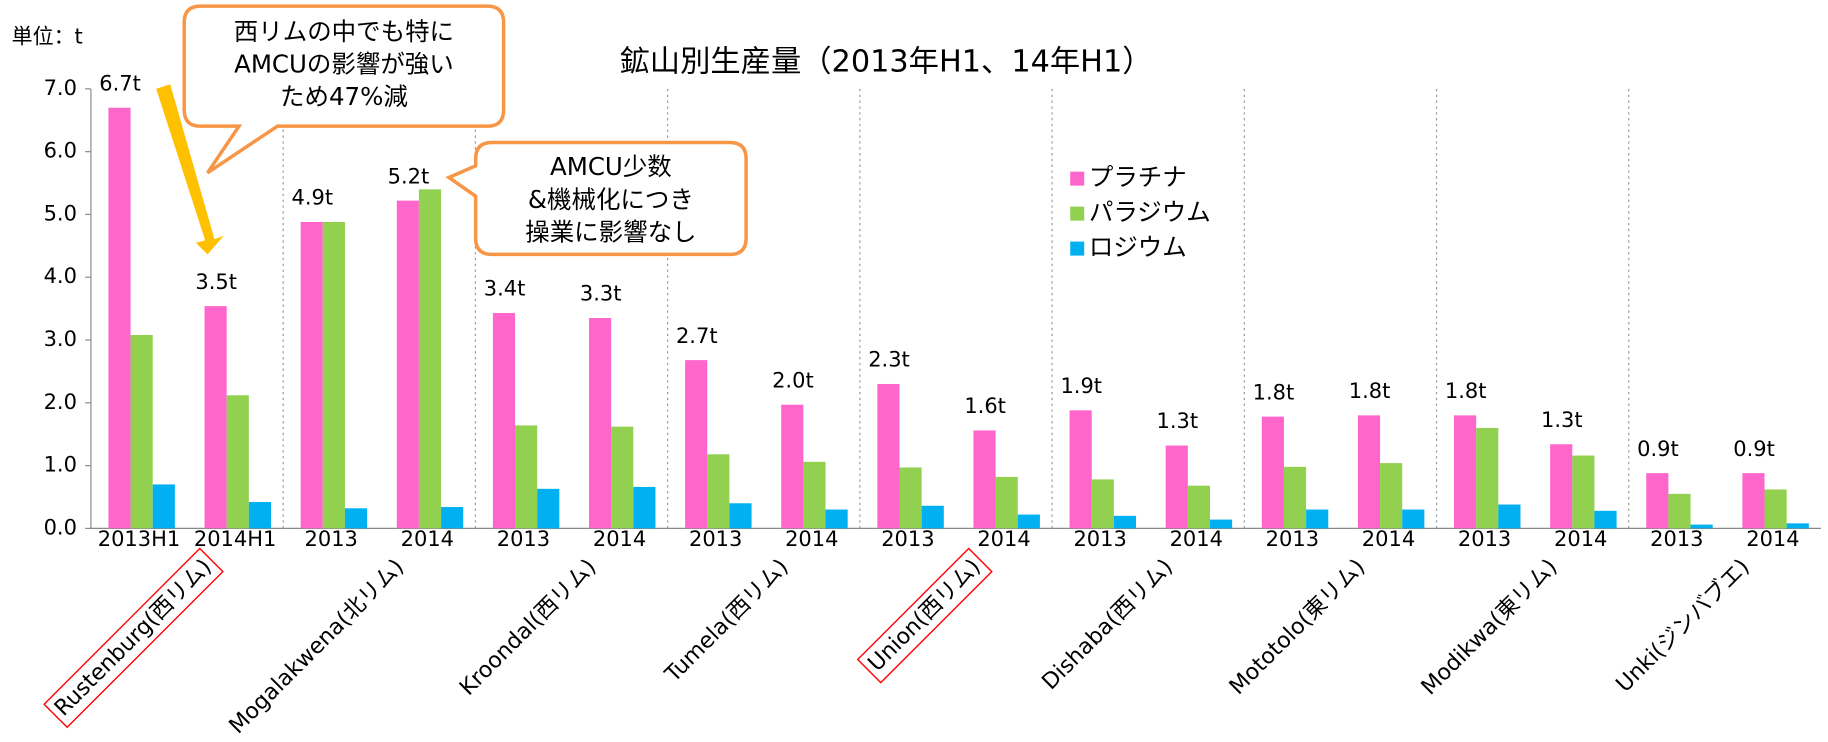 The height and width of the screenshot is (742, 1828). I want to click on group-label-wrap: Modikwa(東リム), so click(1489, 627).